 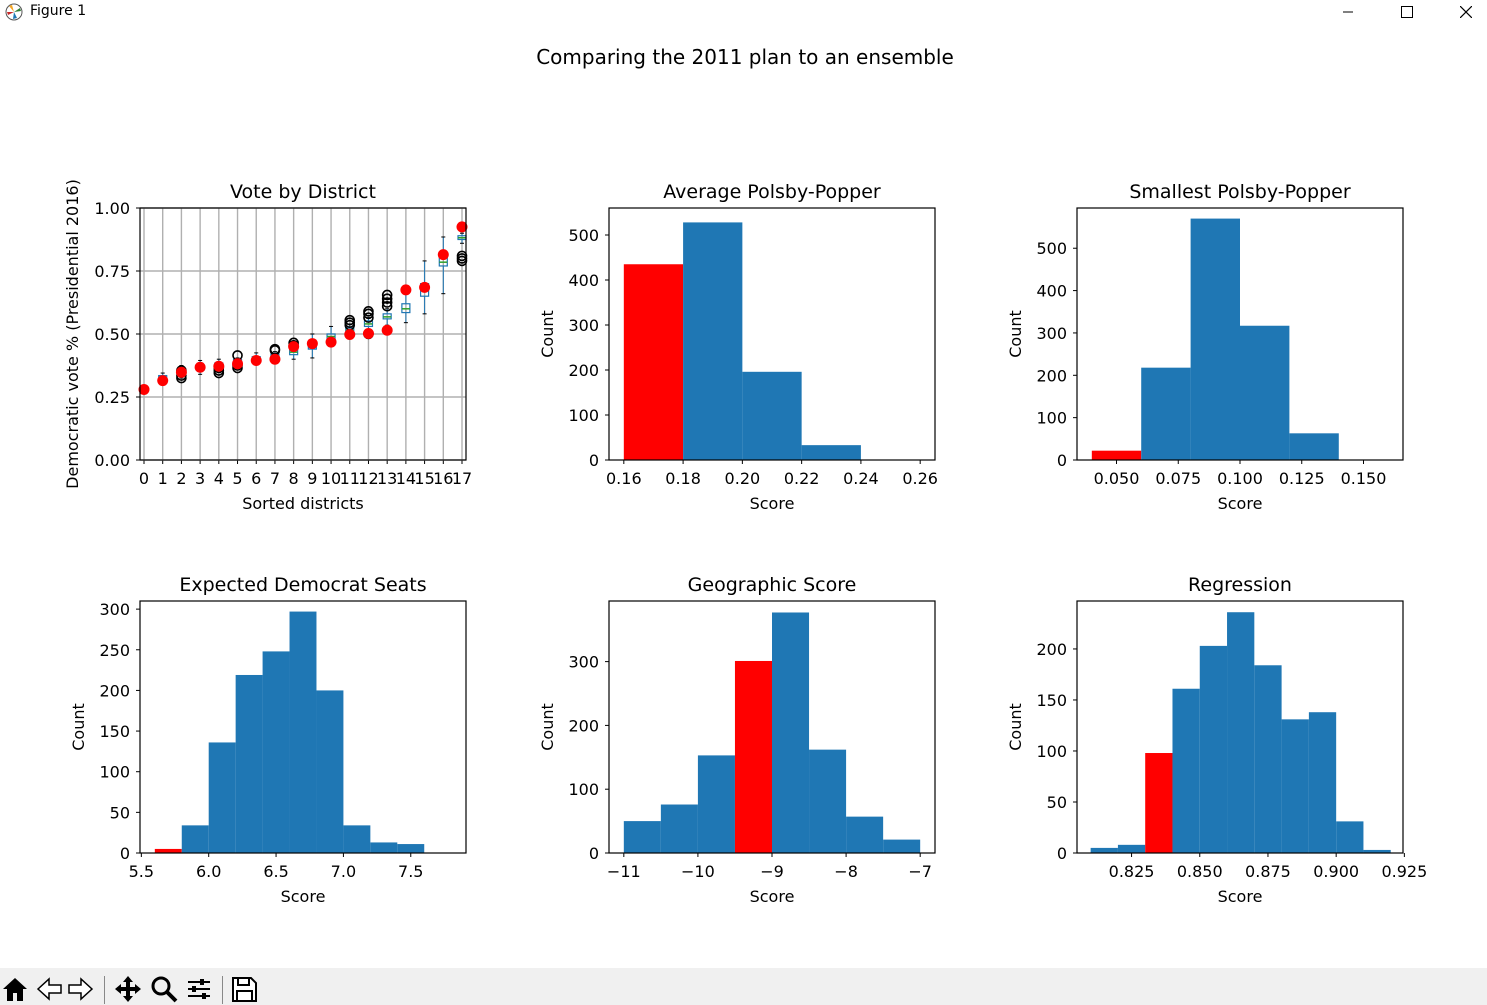 I want to click on pan-icon, so click(x=128, y=989).